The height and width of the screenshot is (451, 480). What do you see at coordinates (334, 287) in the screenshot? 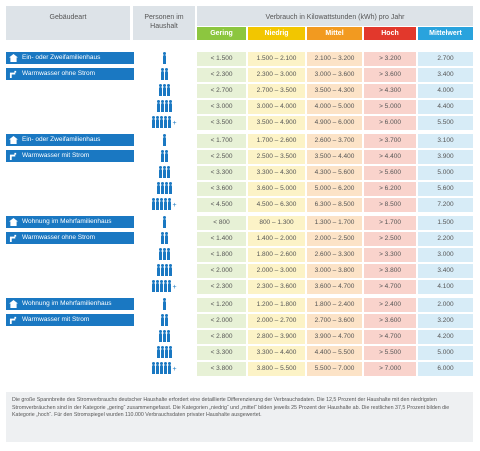
I see `cell-mittel: 3.600 – 4.700` at bounding box center [334, 287].